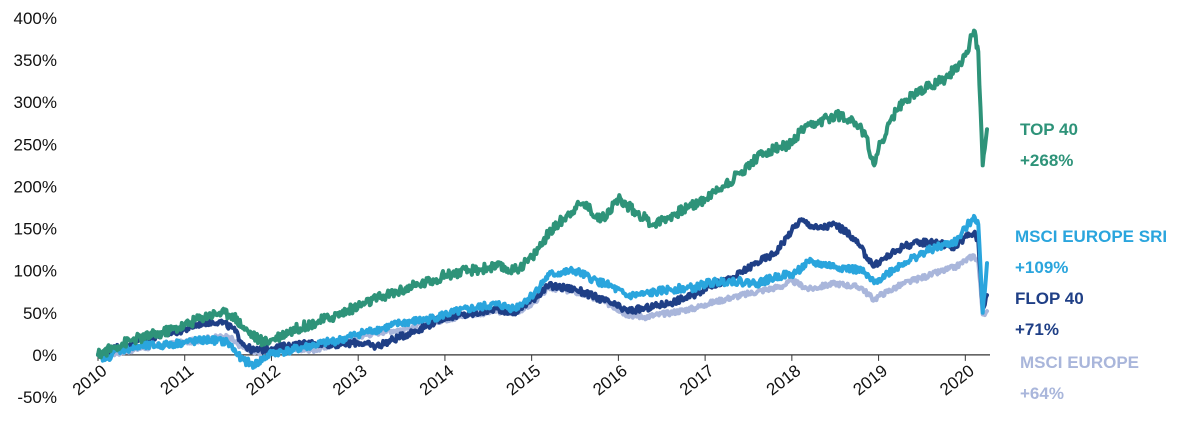  What do you see at coordinates (35, 208) in the screenshot?
I see `y-axis-ticks: 400% 350% 300% 250% 200% 150% 100% 50% 0% -50%` at bounding box center [35, 208].